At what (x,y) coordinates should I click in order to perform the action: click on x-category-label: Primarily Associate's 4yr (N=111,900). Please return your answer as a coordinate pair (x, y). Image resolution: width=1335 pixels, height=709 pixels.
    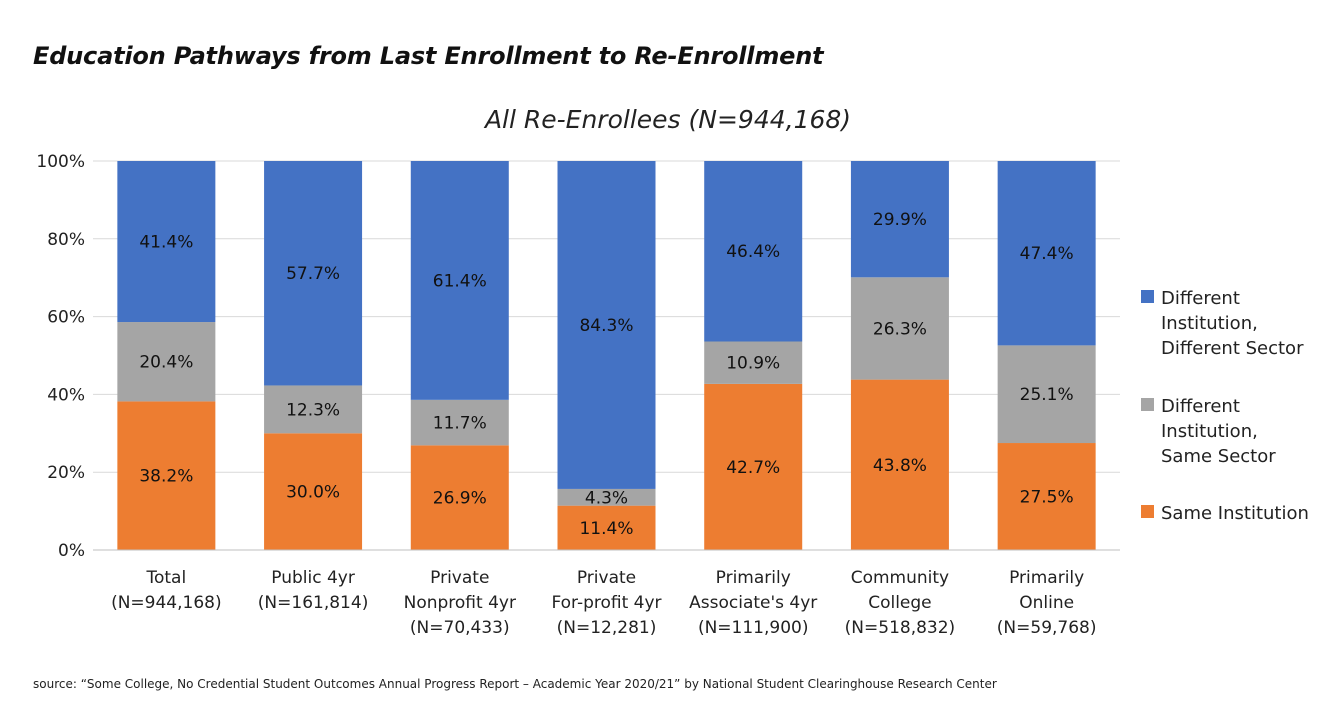
    Looking at the image, I should click on (753, 603).